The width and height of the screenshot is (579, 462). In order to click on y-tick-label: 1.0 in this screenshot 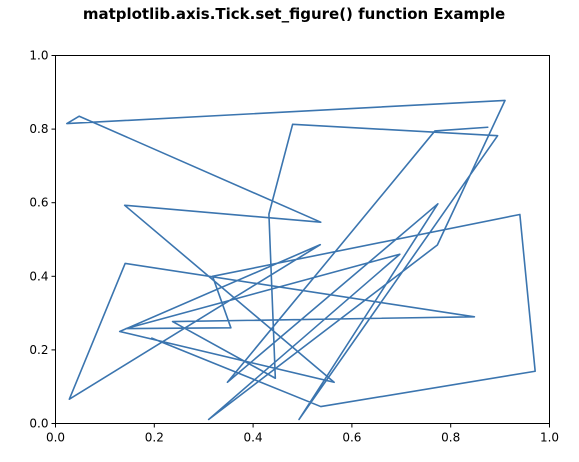, I will do `click(38, 56)`.